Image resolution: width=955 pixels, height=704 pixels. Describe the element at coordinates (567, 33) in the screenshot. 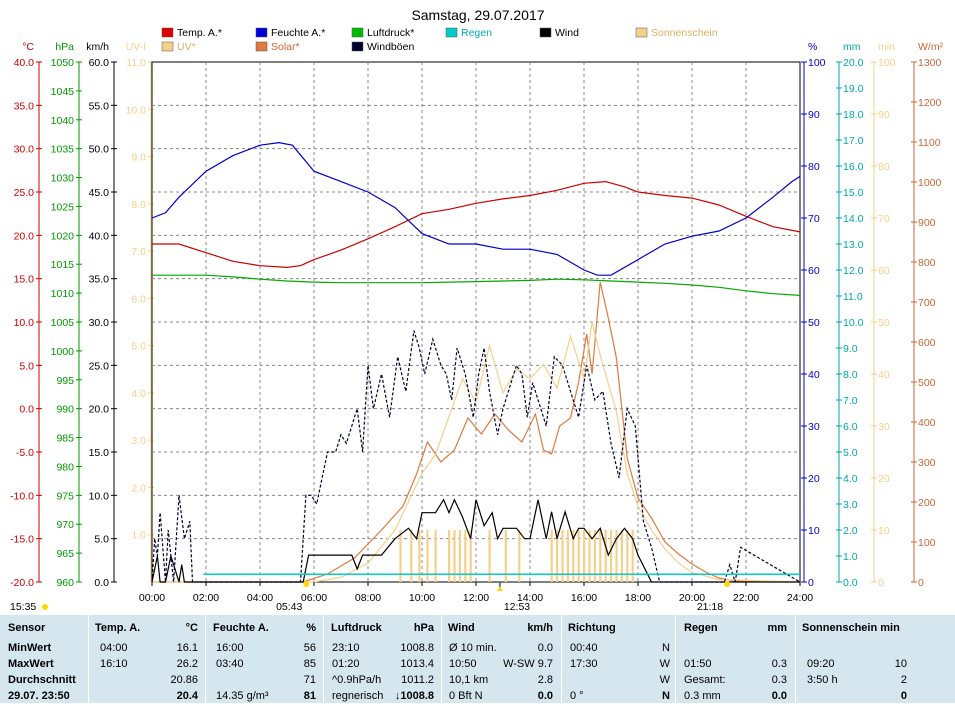

I see `legend-label: Wind` at that location.